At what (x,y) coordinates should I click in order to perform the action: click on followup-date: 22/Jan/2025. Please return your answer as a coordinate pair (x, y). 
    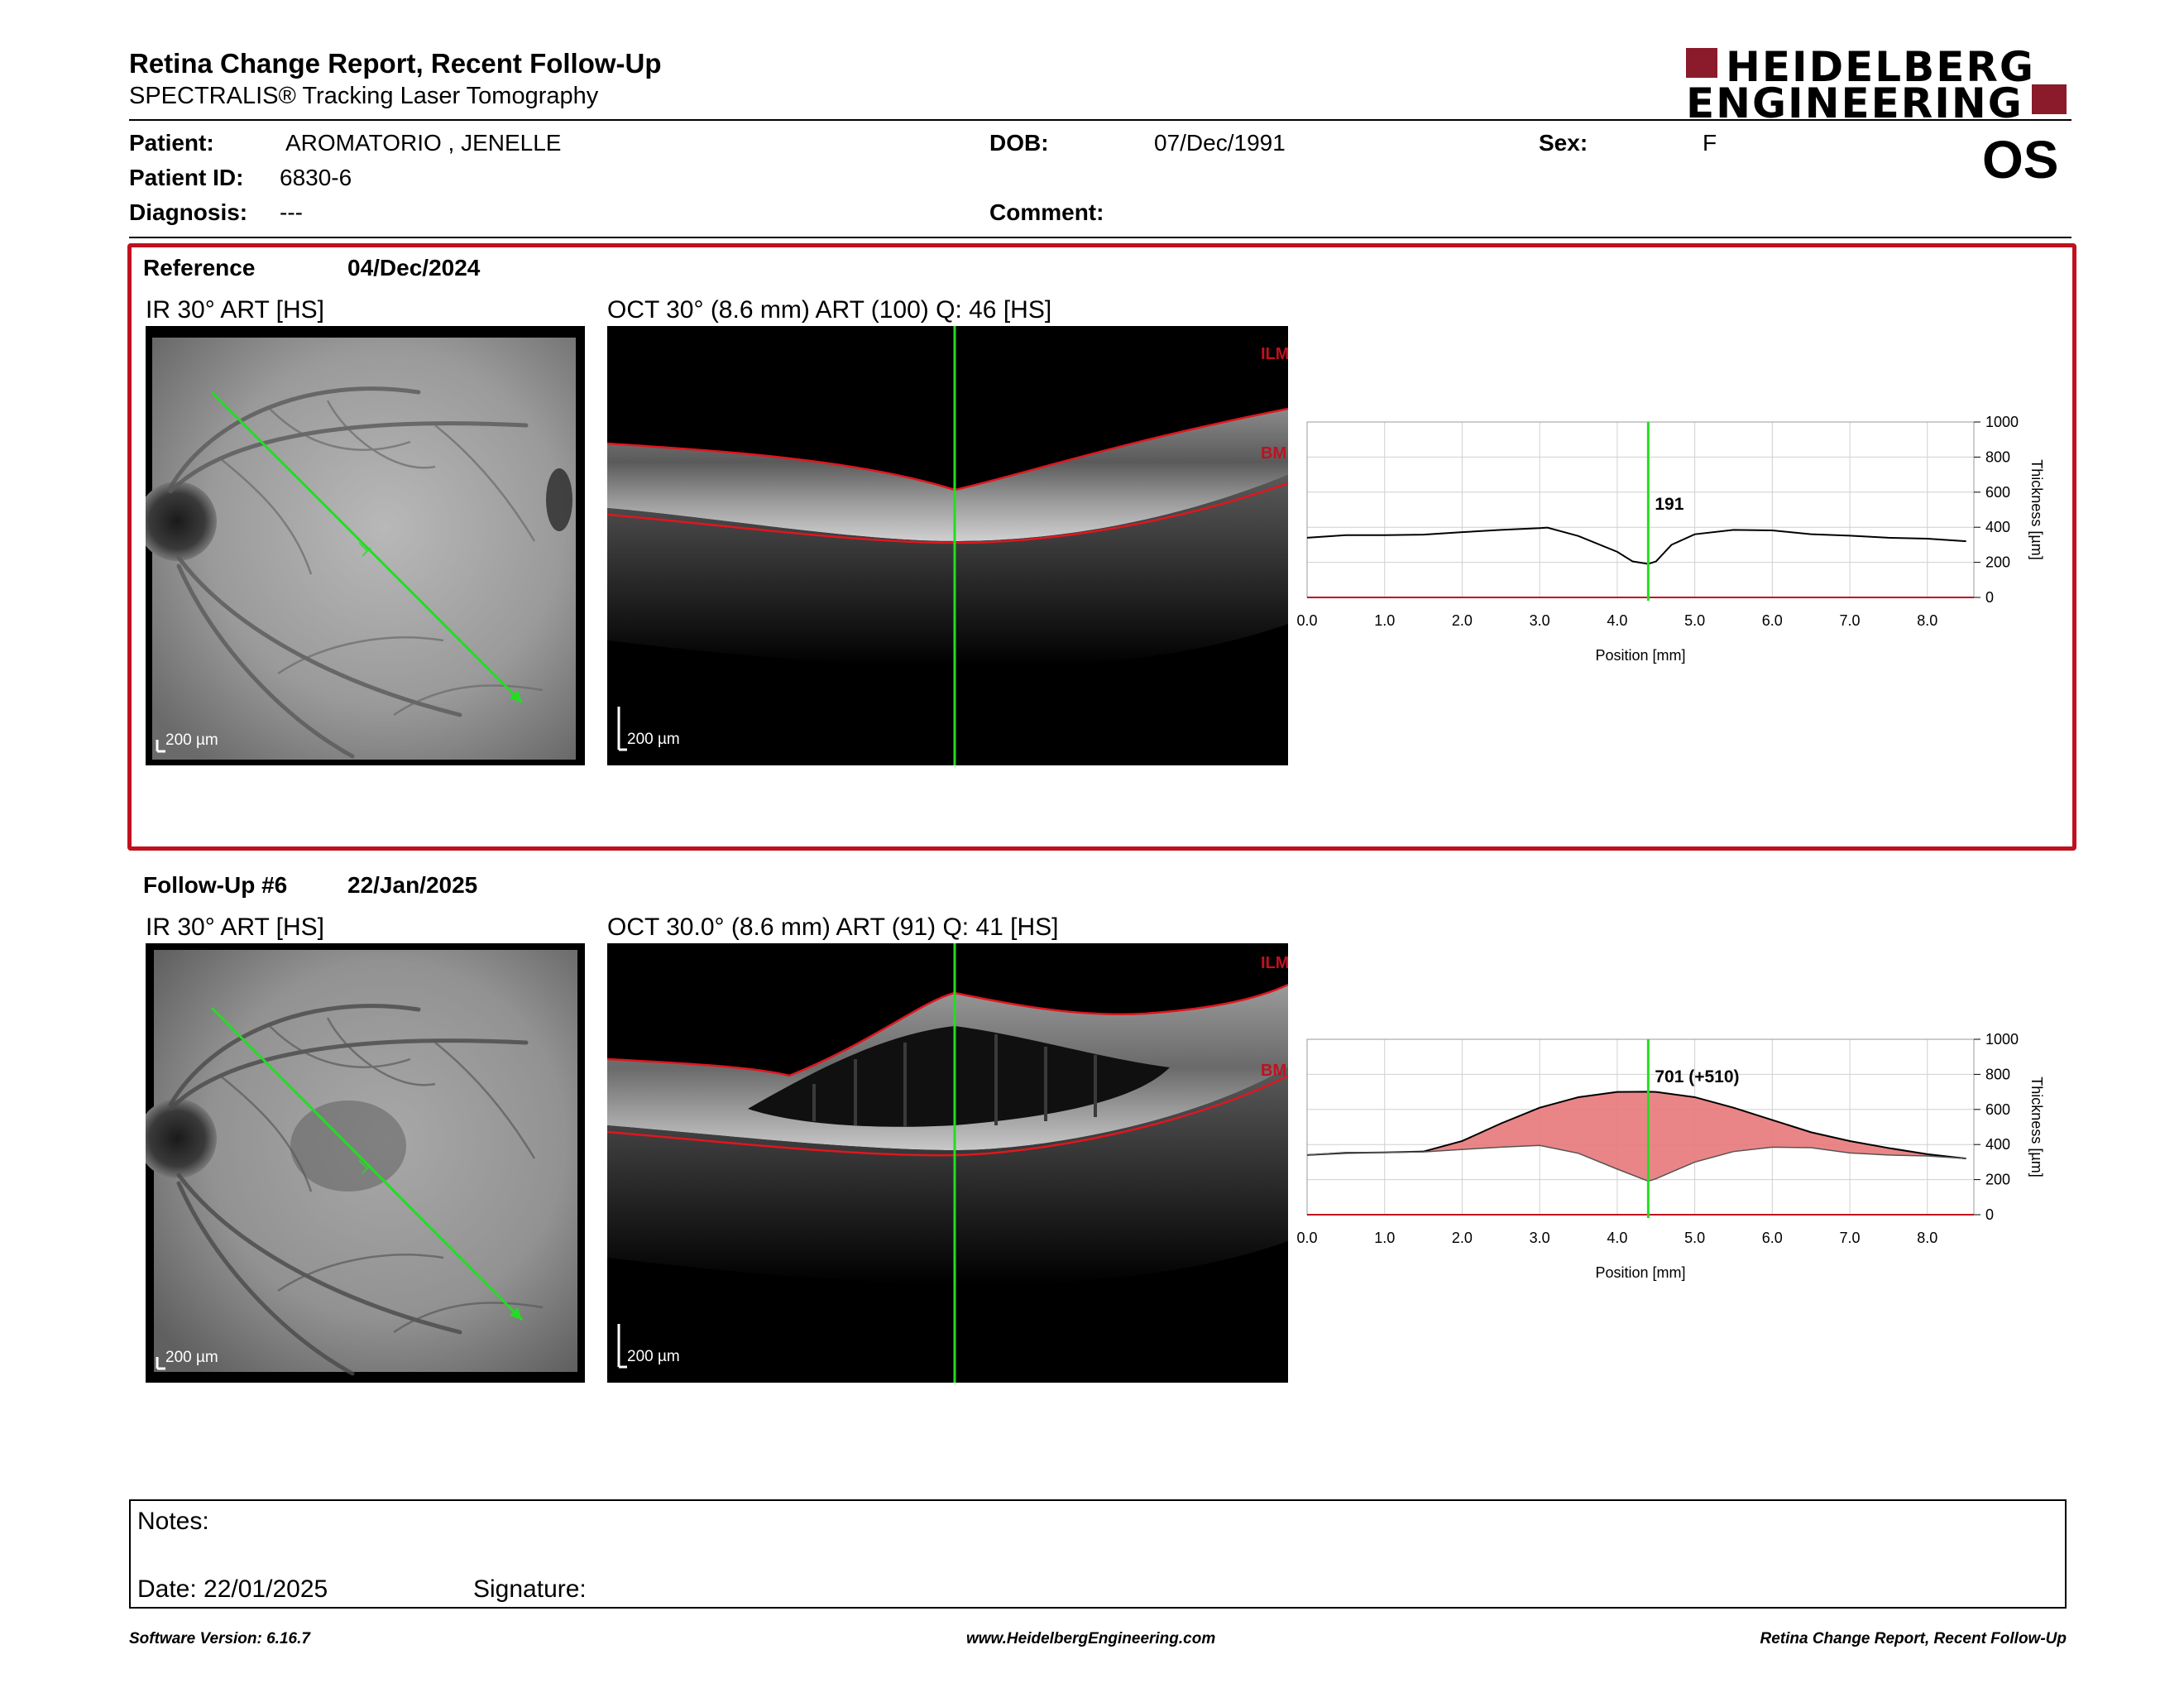
    Looking at the image, I should click on (412, 885).